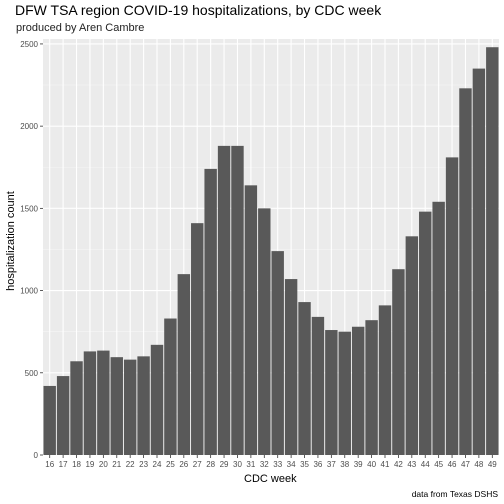  What do you see at coordinates (385, 464) in the screenshot?
I see `x-tick-label: 41` at bounding box center [385, 464].